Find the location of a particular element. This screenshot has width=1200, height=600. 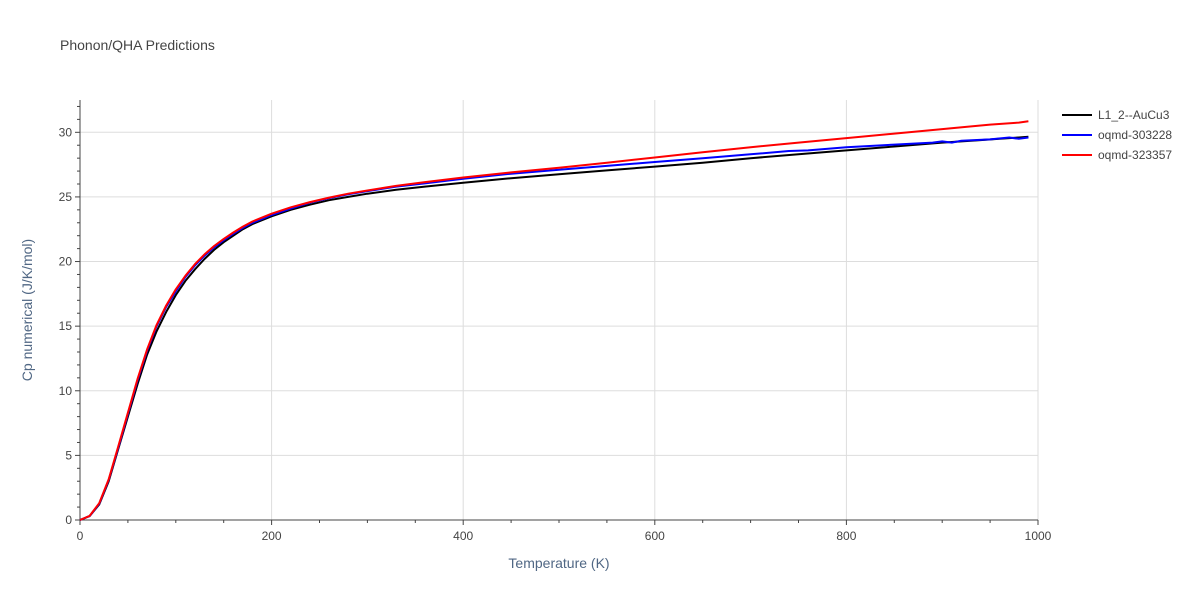

legend-label: oqmd-323357 is located at coordinates (1135, 155).